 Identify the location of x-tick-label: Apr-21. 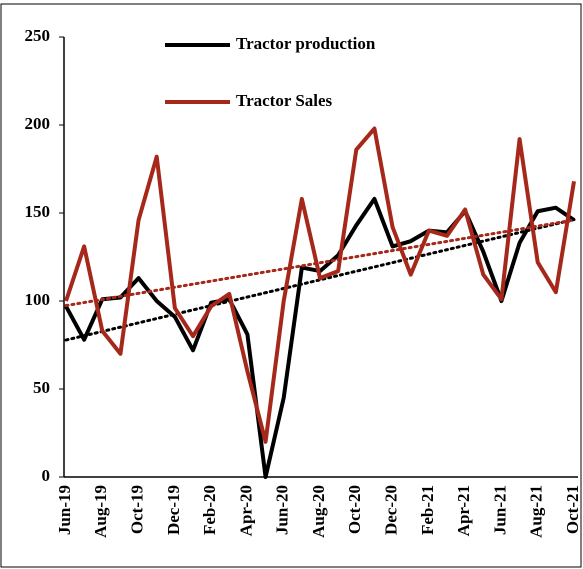
(463, 510).